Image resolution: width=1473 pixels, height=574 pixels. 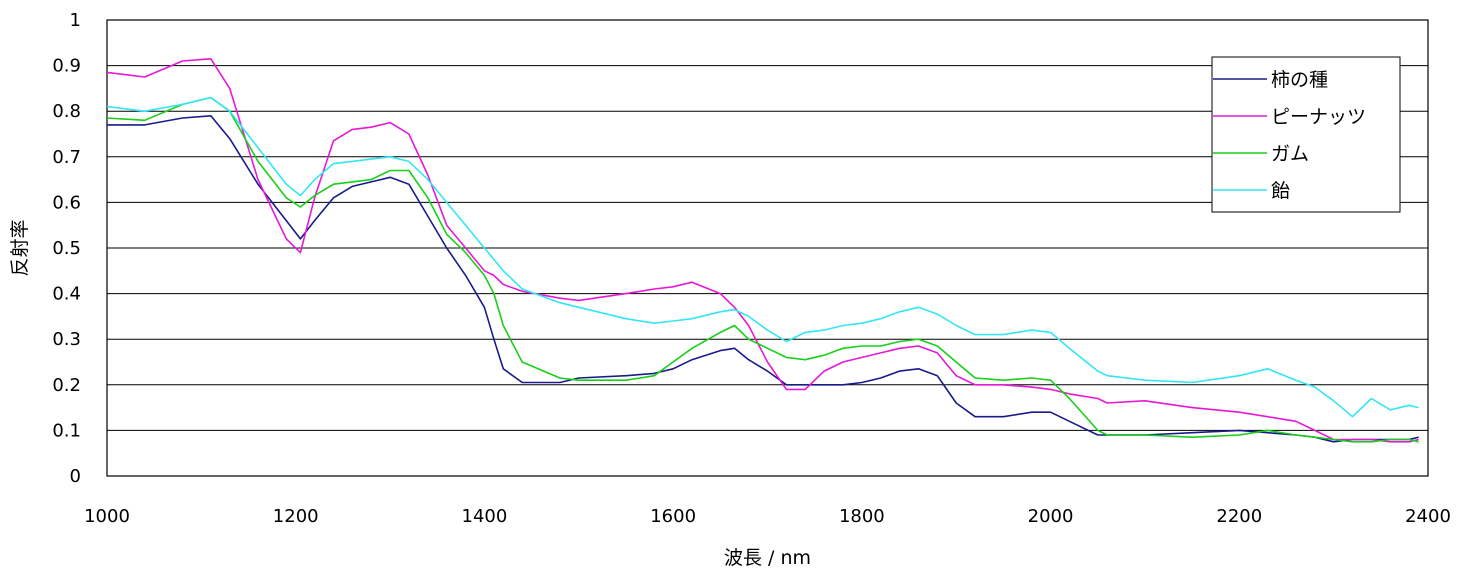 I want to click on x-tick-label: 1600, so click(x=673, y=516).